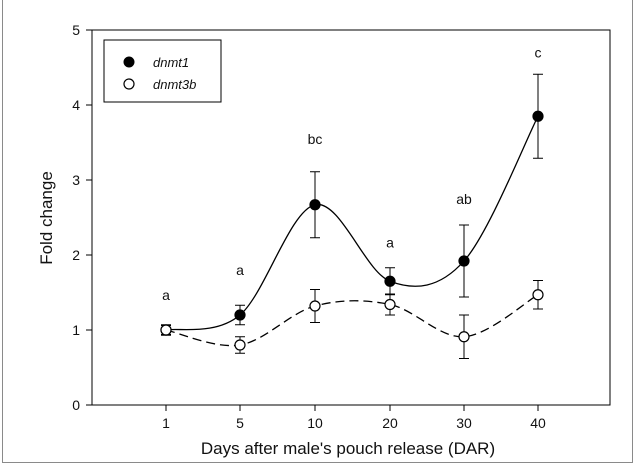 The height and width of the screenshot is (465, 637). What do you see at coordinates (76, 105) in the screenshot?
I see `y-tick-label: 4` at bounding box center [76, 105].